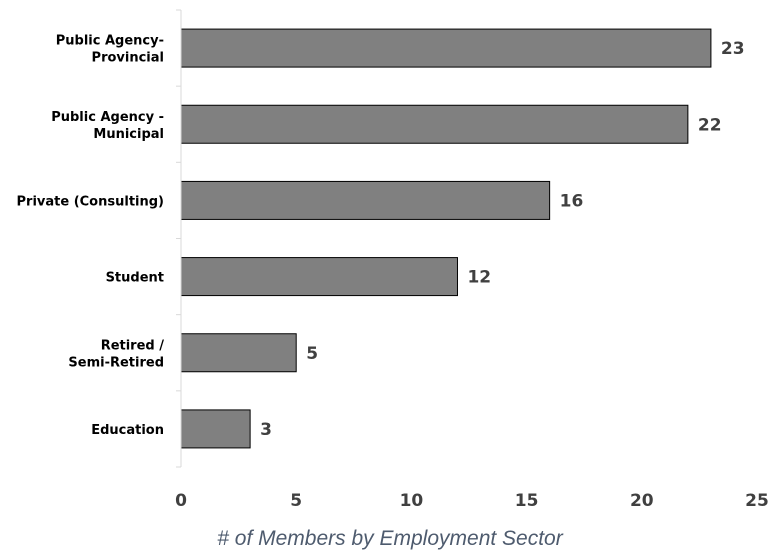  I want to click on category-label: Private (Consulting), so click(91, 201).